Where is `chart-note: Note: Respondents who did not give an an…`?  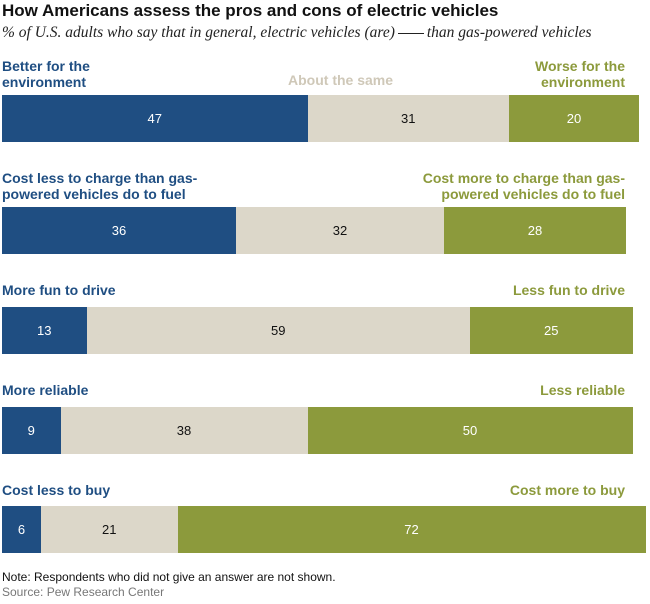 chart-note: Note: Respondents who did not give an an… is located at coordinates (169, 577).